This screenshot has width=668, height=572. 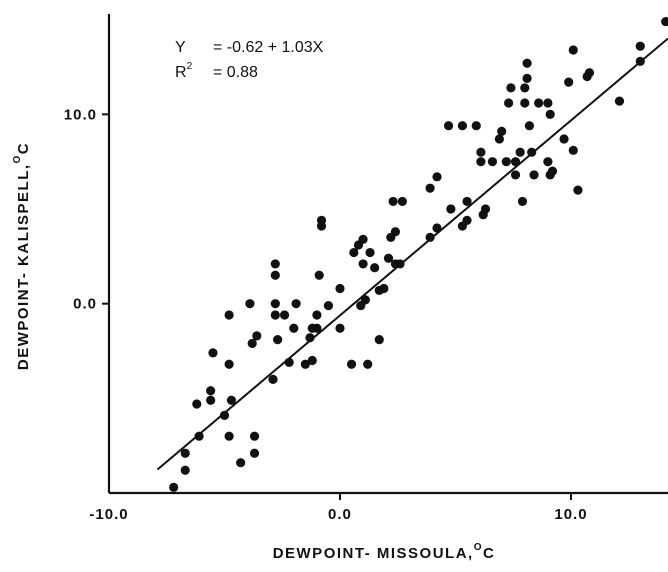 What do you see at coordinates (570, 514) in the screenshot?
I see `x-tick-label: 10.0` at bounding box center [570, 514].